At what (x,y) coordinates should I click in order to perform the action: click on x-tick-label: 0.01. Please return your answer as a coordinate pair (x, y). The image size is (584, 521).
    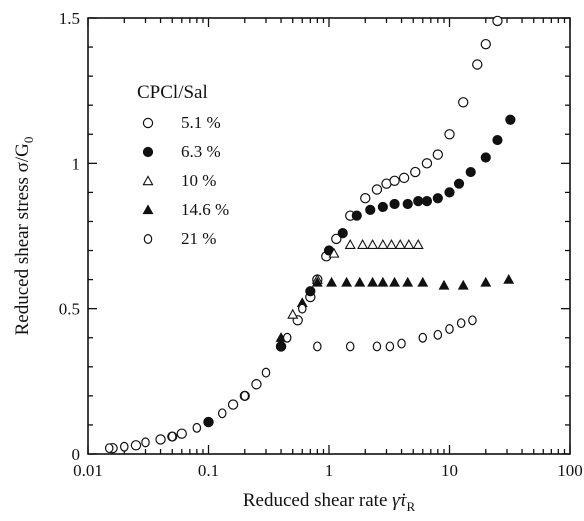
    Looking at the image, I should click on (88, 470).